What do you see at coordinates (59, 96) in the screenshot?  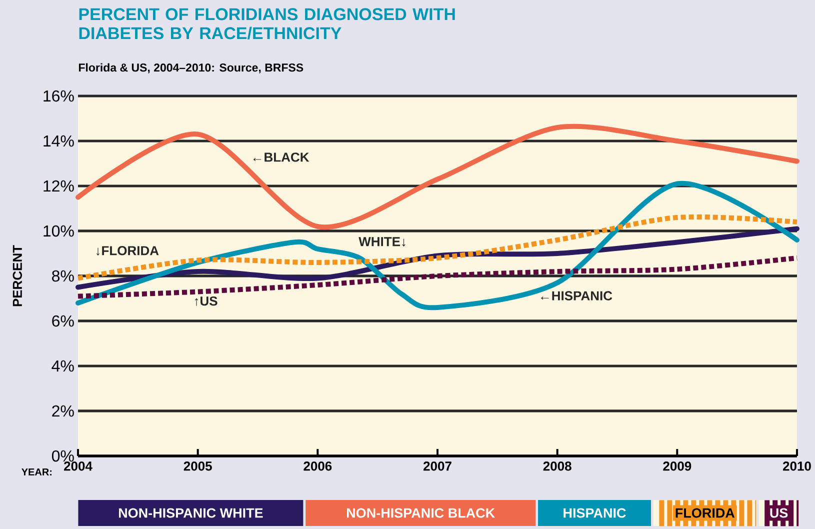 I see `y-tick-label: 16%` at bounding box center [59, 96].